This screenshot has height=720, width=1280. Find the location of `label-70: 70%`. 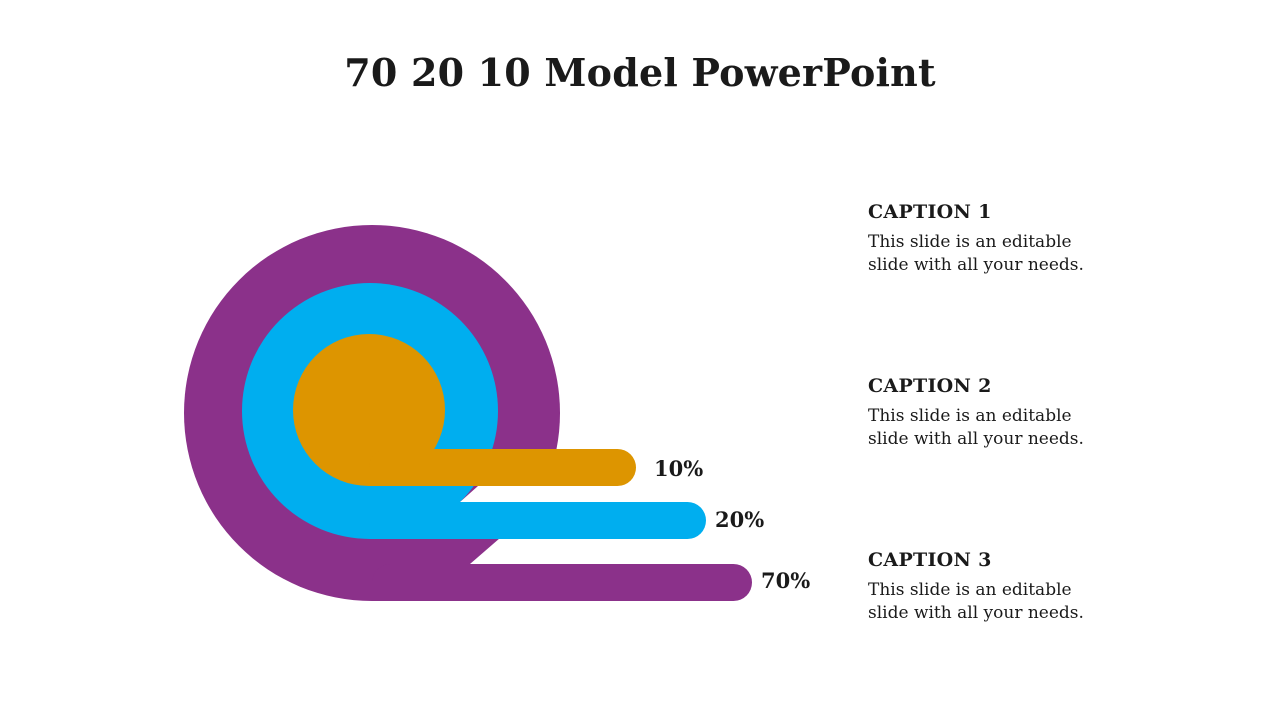

label-70: 70% is located at coordinates (785, 580).